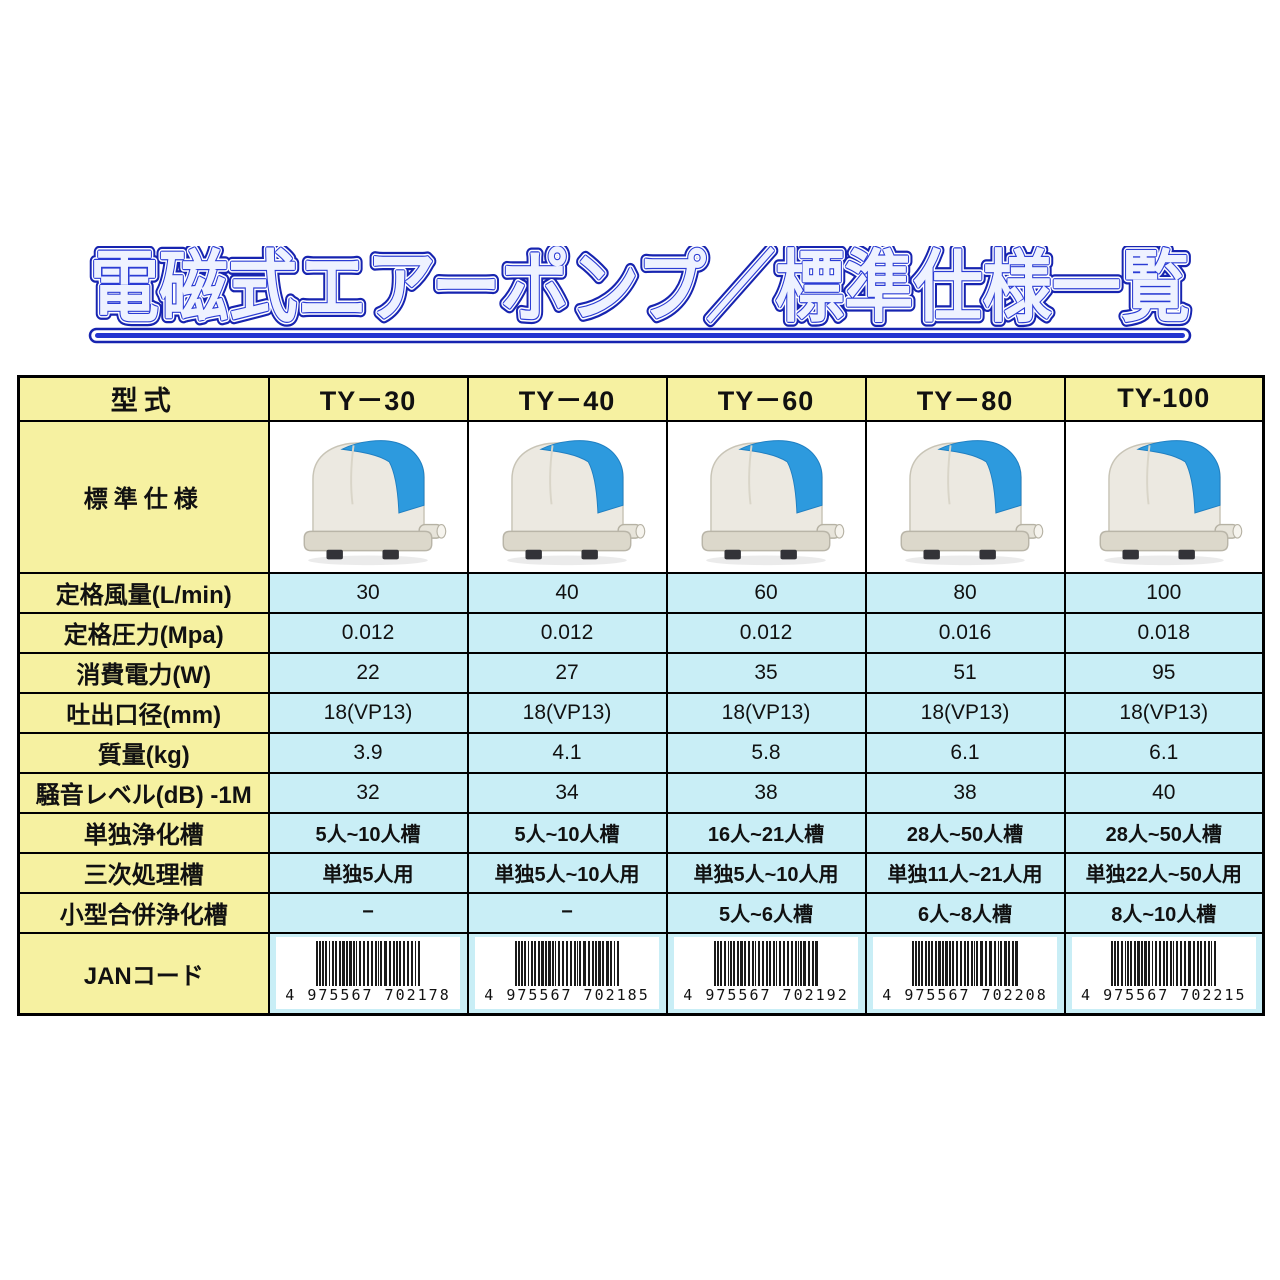 The width and height of the screenshot is (1280, 1280). I want to click on spec-value-cell: 60, so click(766, 592).